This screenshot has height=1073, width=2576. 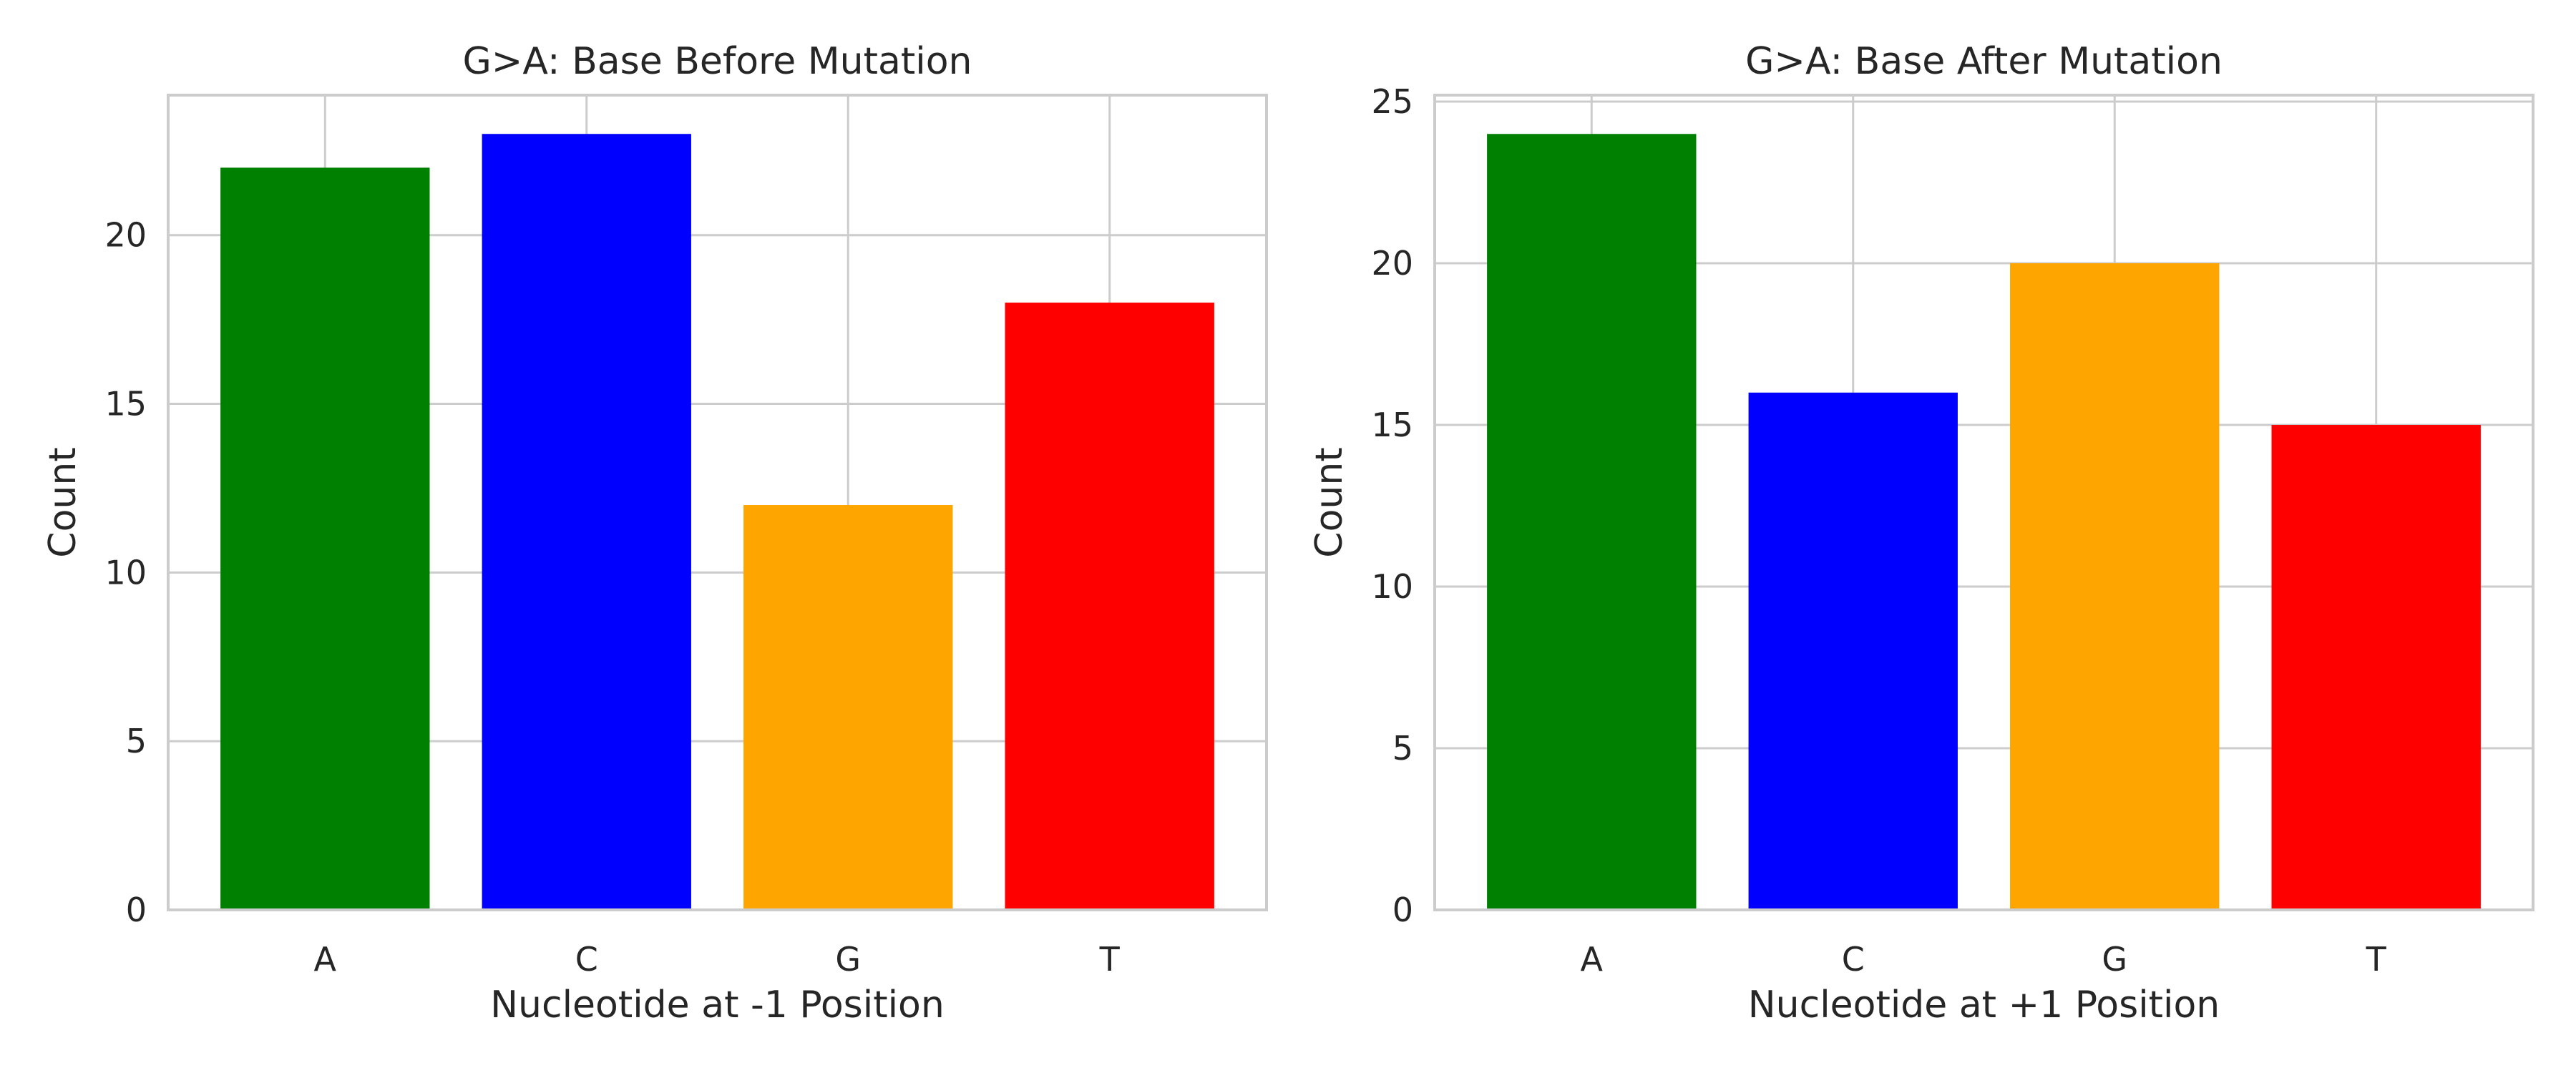 What do you see at coordinates (1984, 62) in the screenshot?
I see `chart-title: G>A: Base After Mutation` at bounding box center [1984, 62].